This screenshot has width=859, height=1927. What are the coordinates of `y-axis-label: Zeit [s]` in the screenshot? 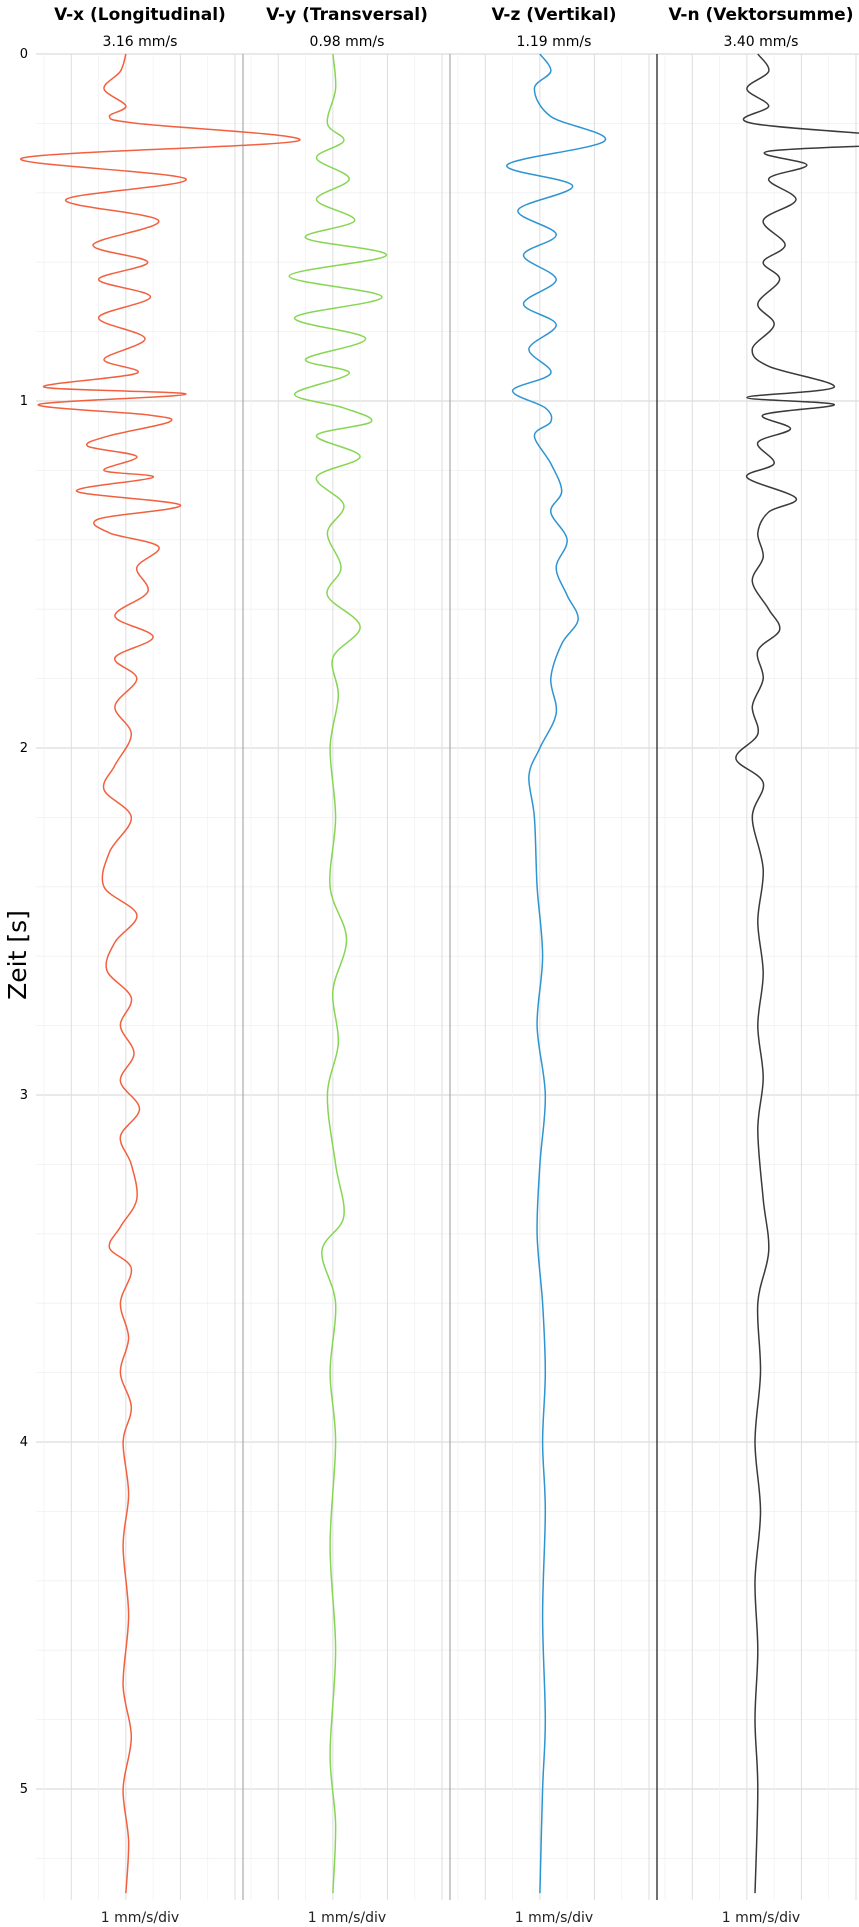 It's located at (17, 955).